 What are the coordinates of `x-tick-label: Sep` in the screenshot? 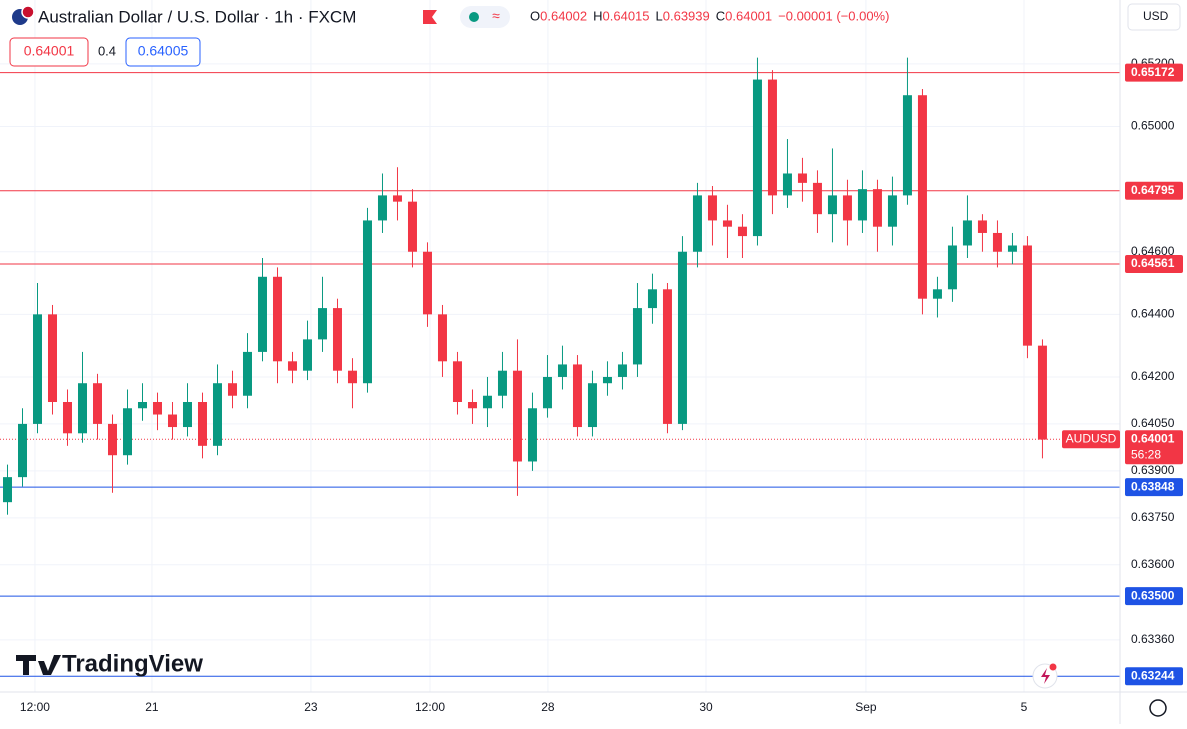 It's located at (866, 707).